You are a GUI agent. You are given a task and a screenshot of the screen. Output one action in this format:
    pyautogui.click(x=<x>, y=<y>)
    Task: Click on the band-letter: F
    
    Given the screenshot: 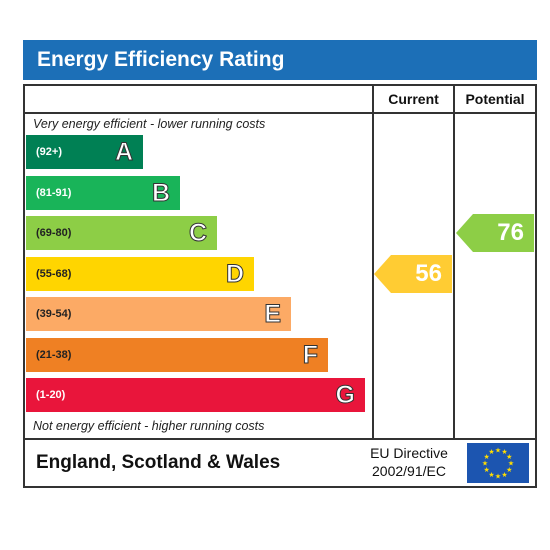 What is the action you would take?
    pyautogui.click(x=310, y=354)
    